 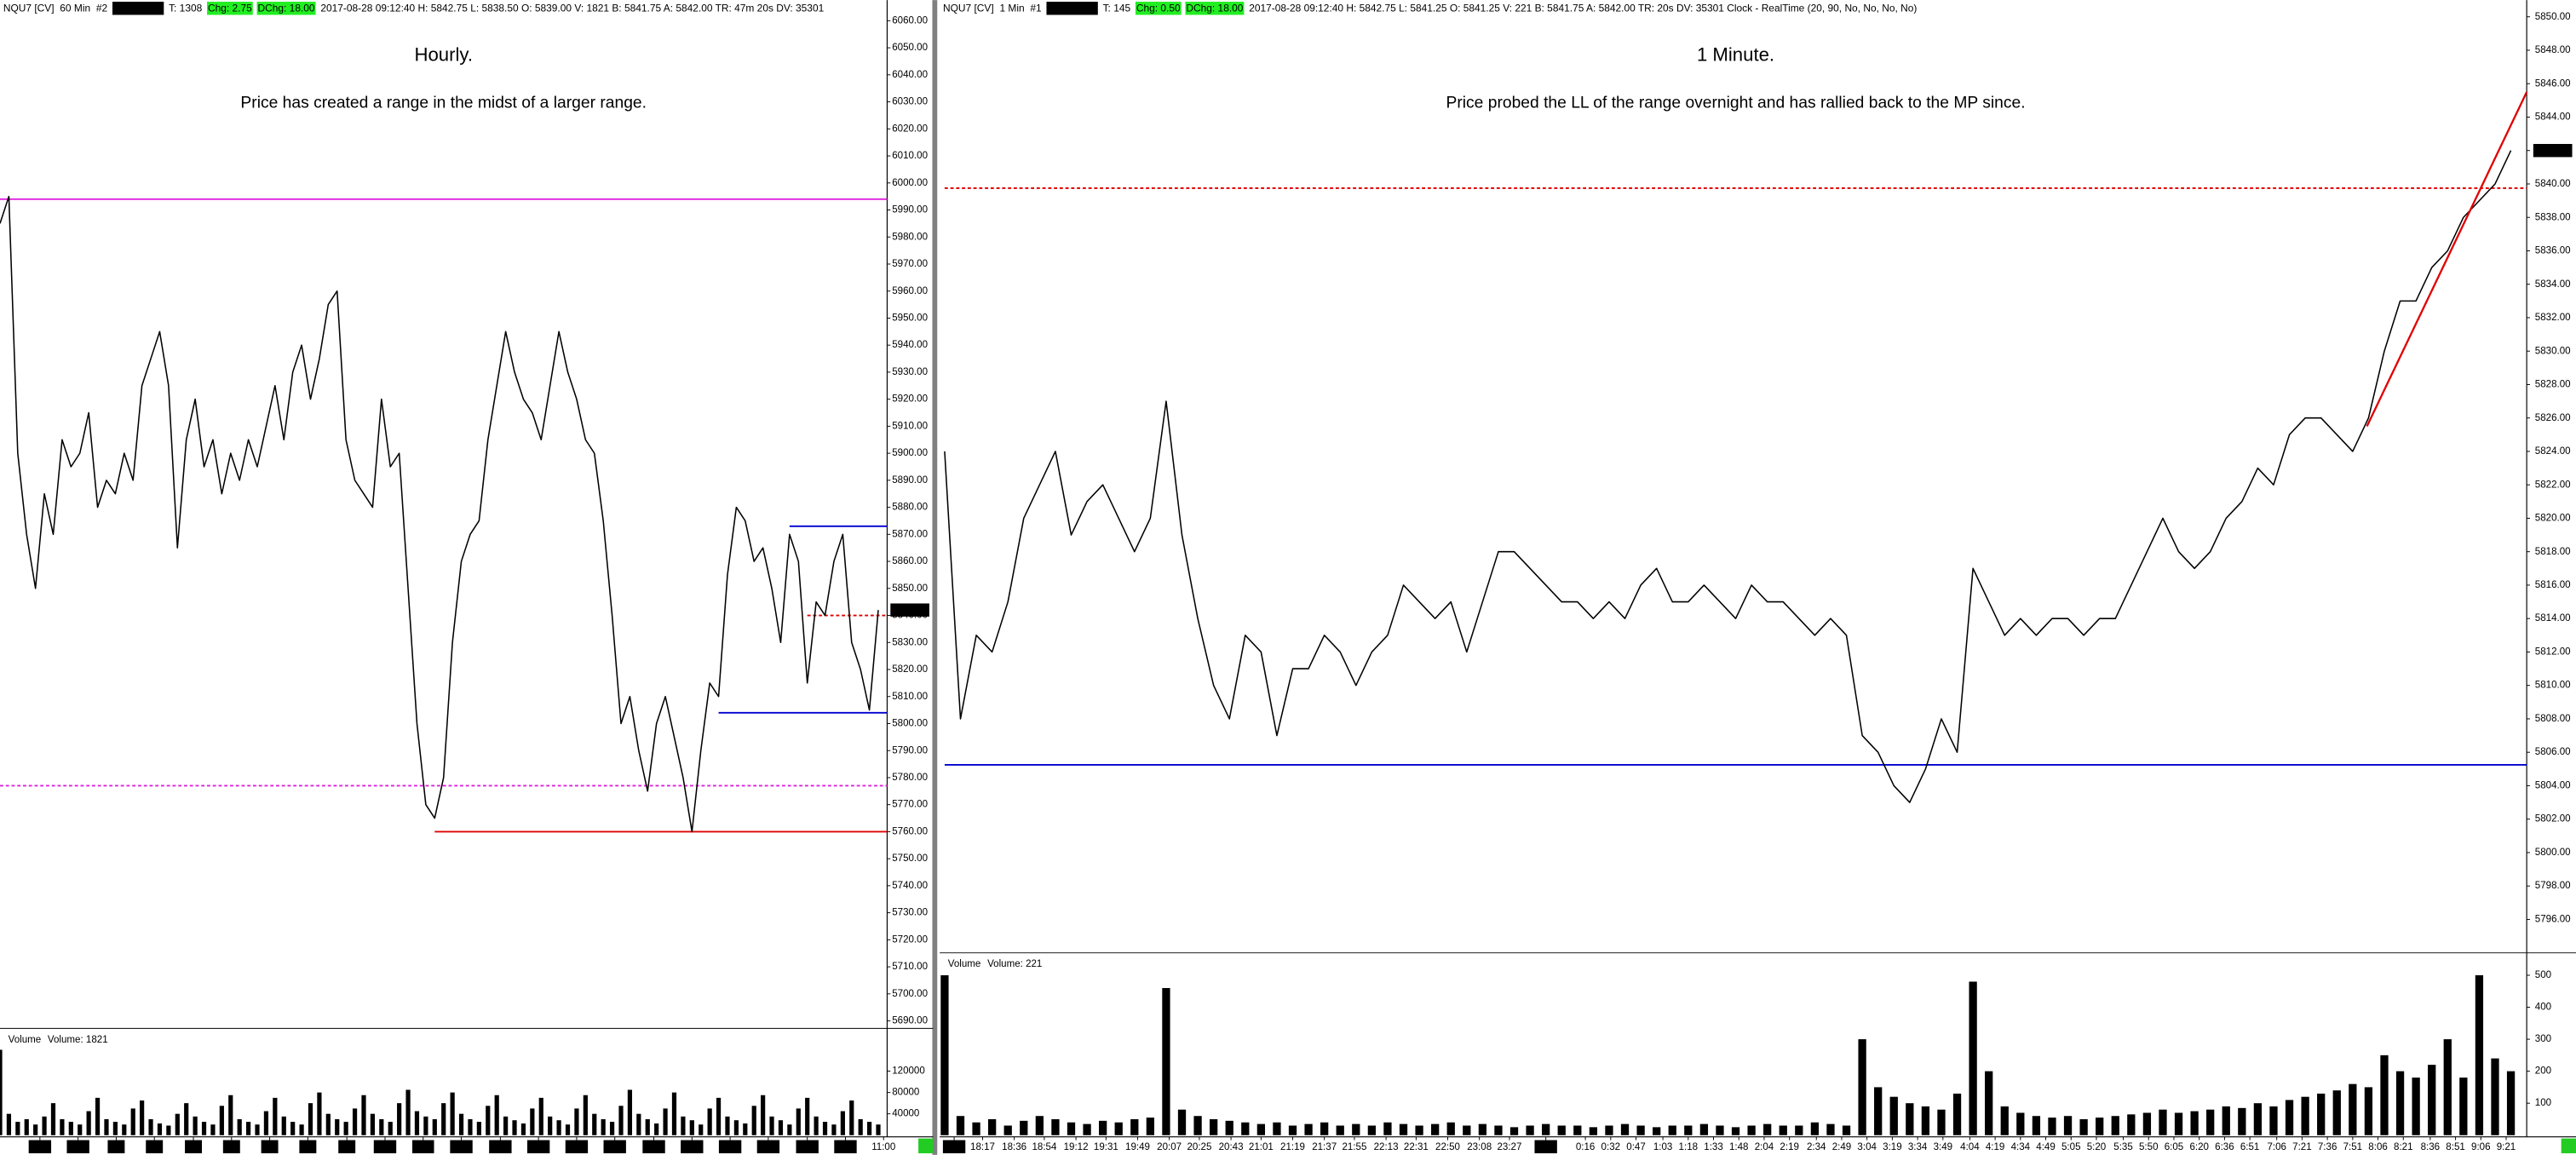 I want to click on x-tick-label: 7/31, so click(x=78, y=1147).